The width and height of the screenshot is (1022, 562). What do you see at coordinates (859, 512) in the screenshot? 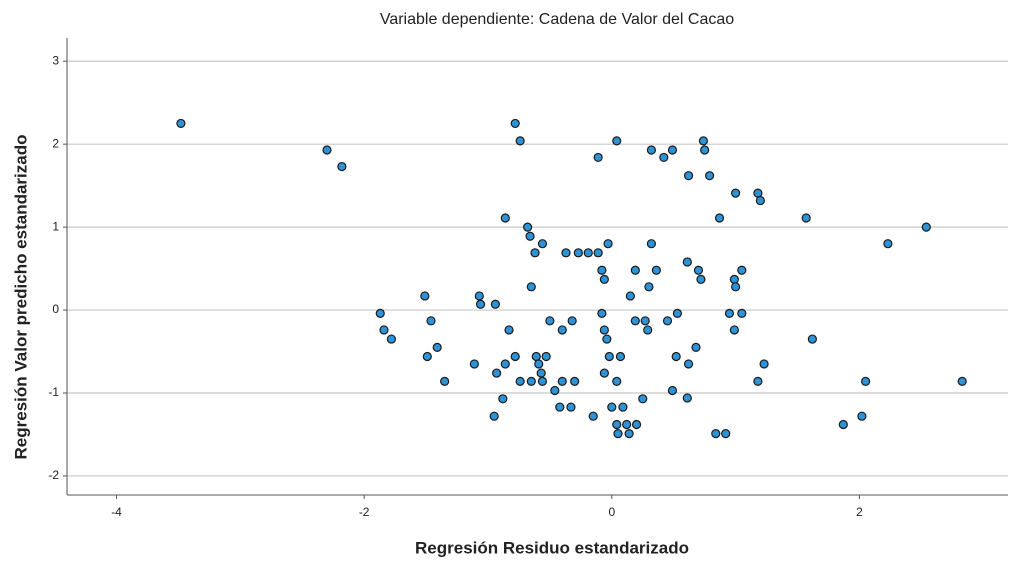
I see `x-tick-label: 2` at bounding box center [859, 512].